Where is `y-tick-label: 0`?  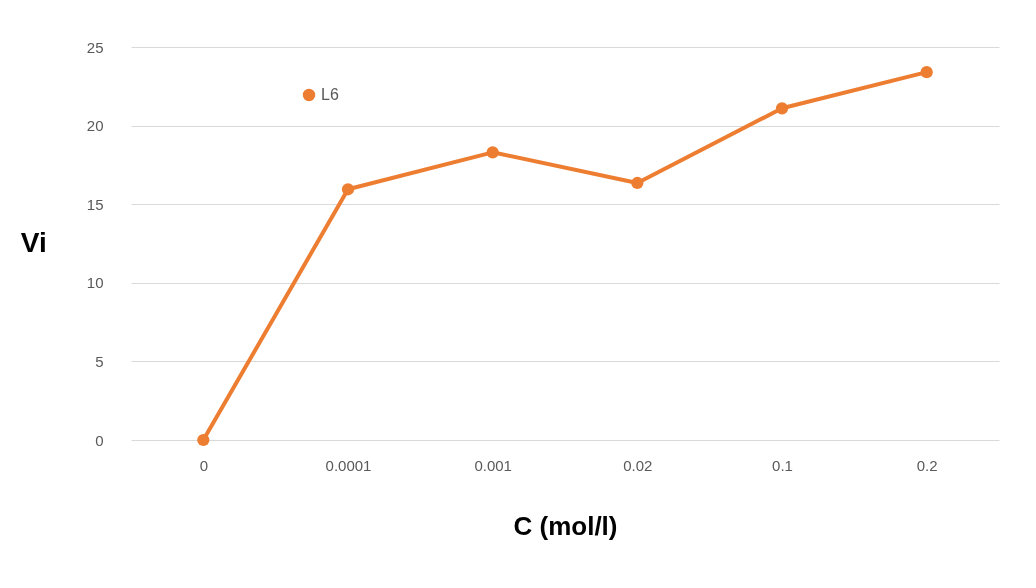
y-tick-label: 0 is located at coordinates (99, 440).